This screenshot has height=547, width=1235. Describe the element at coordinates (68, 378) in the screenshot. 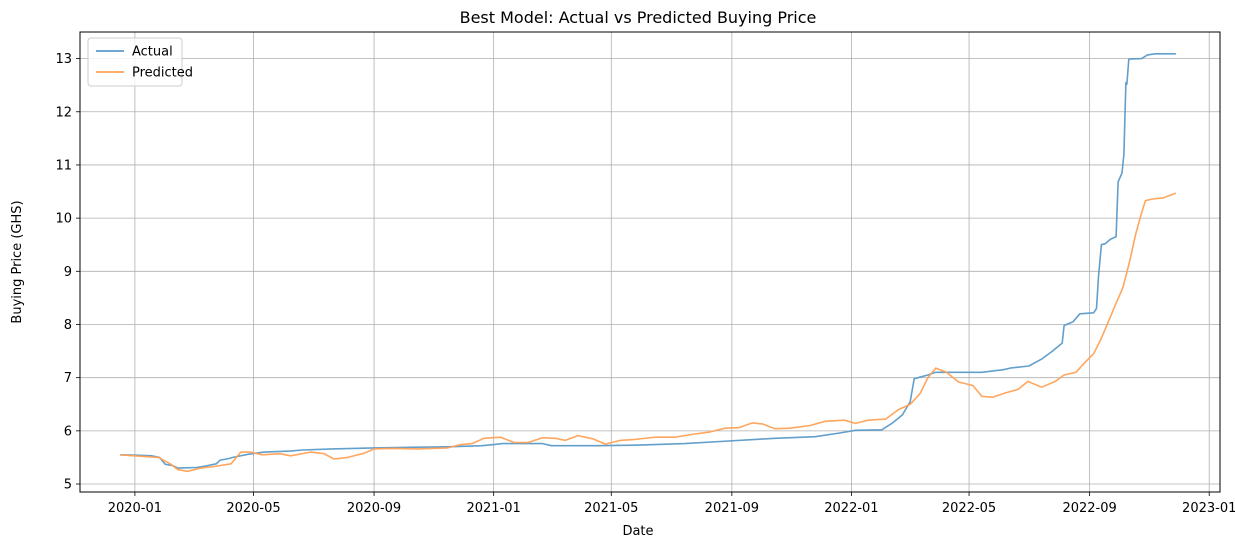

I see `y-tick-label: 7` at that location.